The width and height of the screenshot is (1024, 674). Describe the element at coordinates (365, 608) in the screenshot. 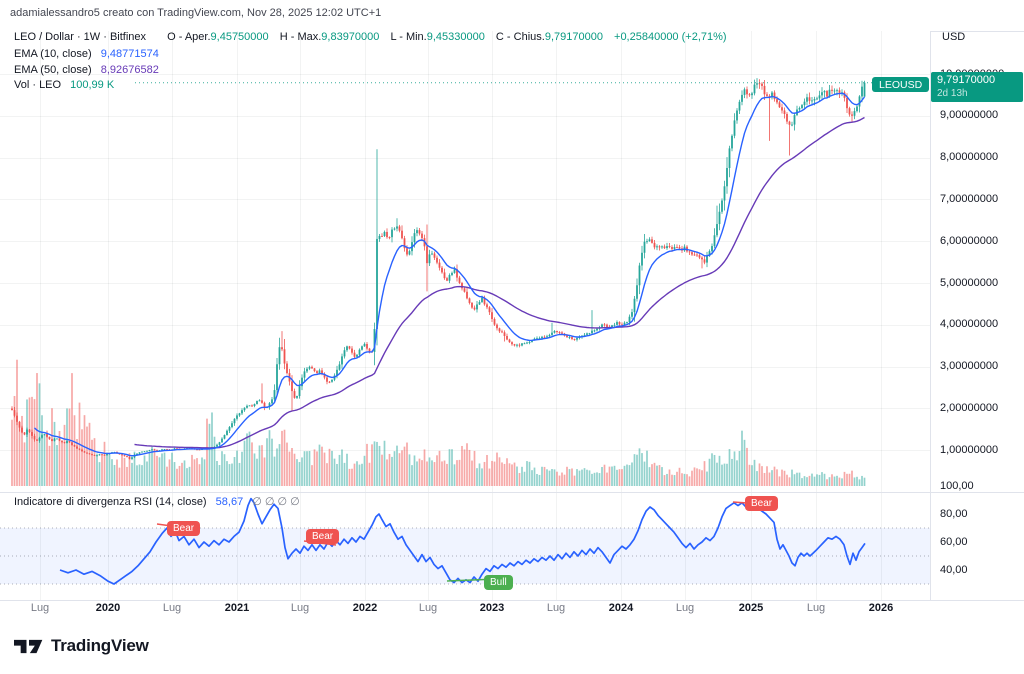

I see `time-tick-label: 2022` at that location.